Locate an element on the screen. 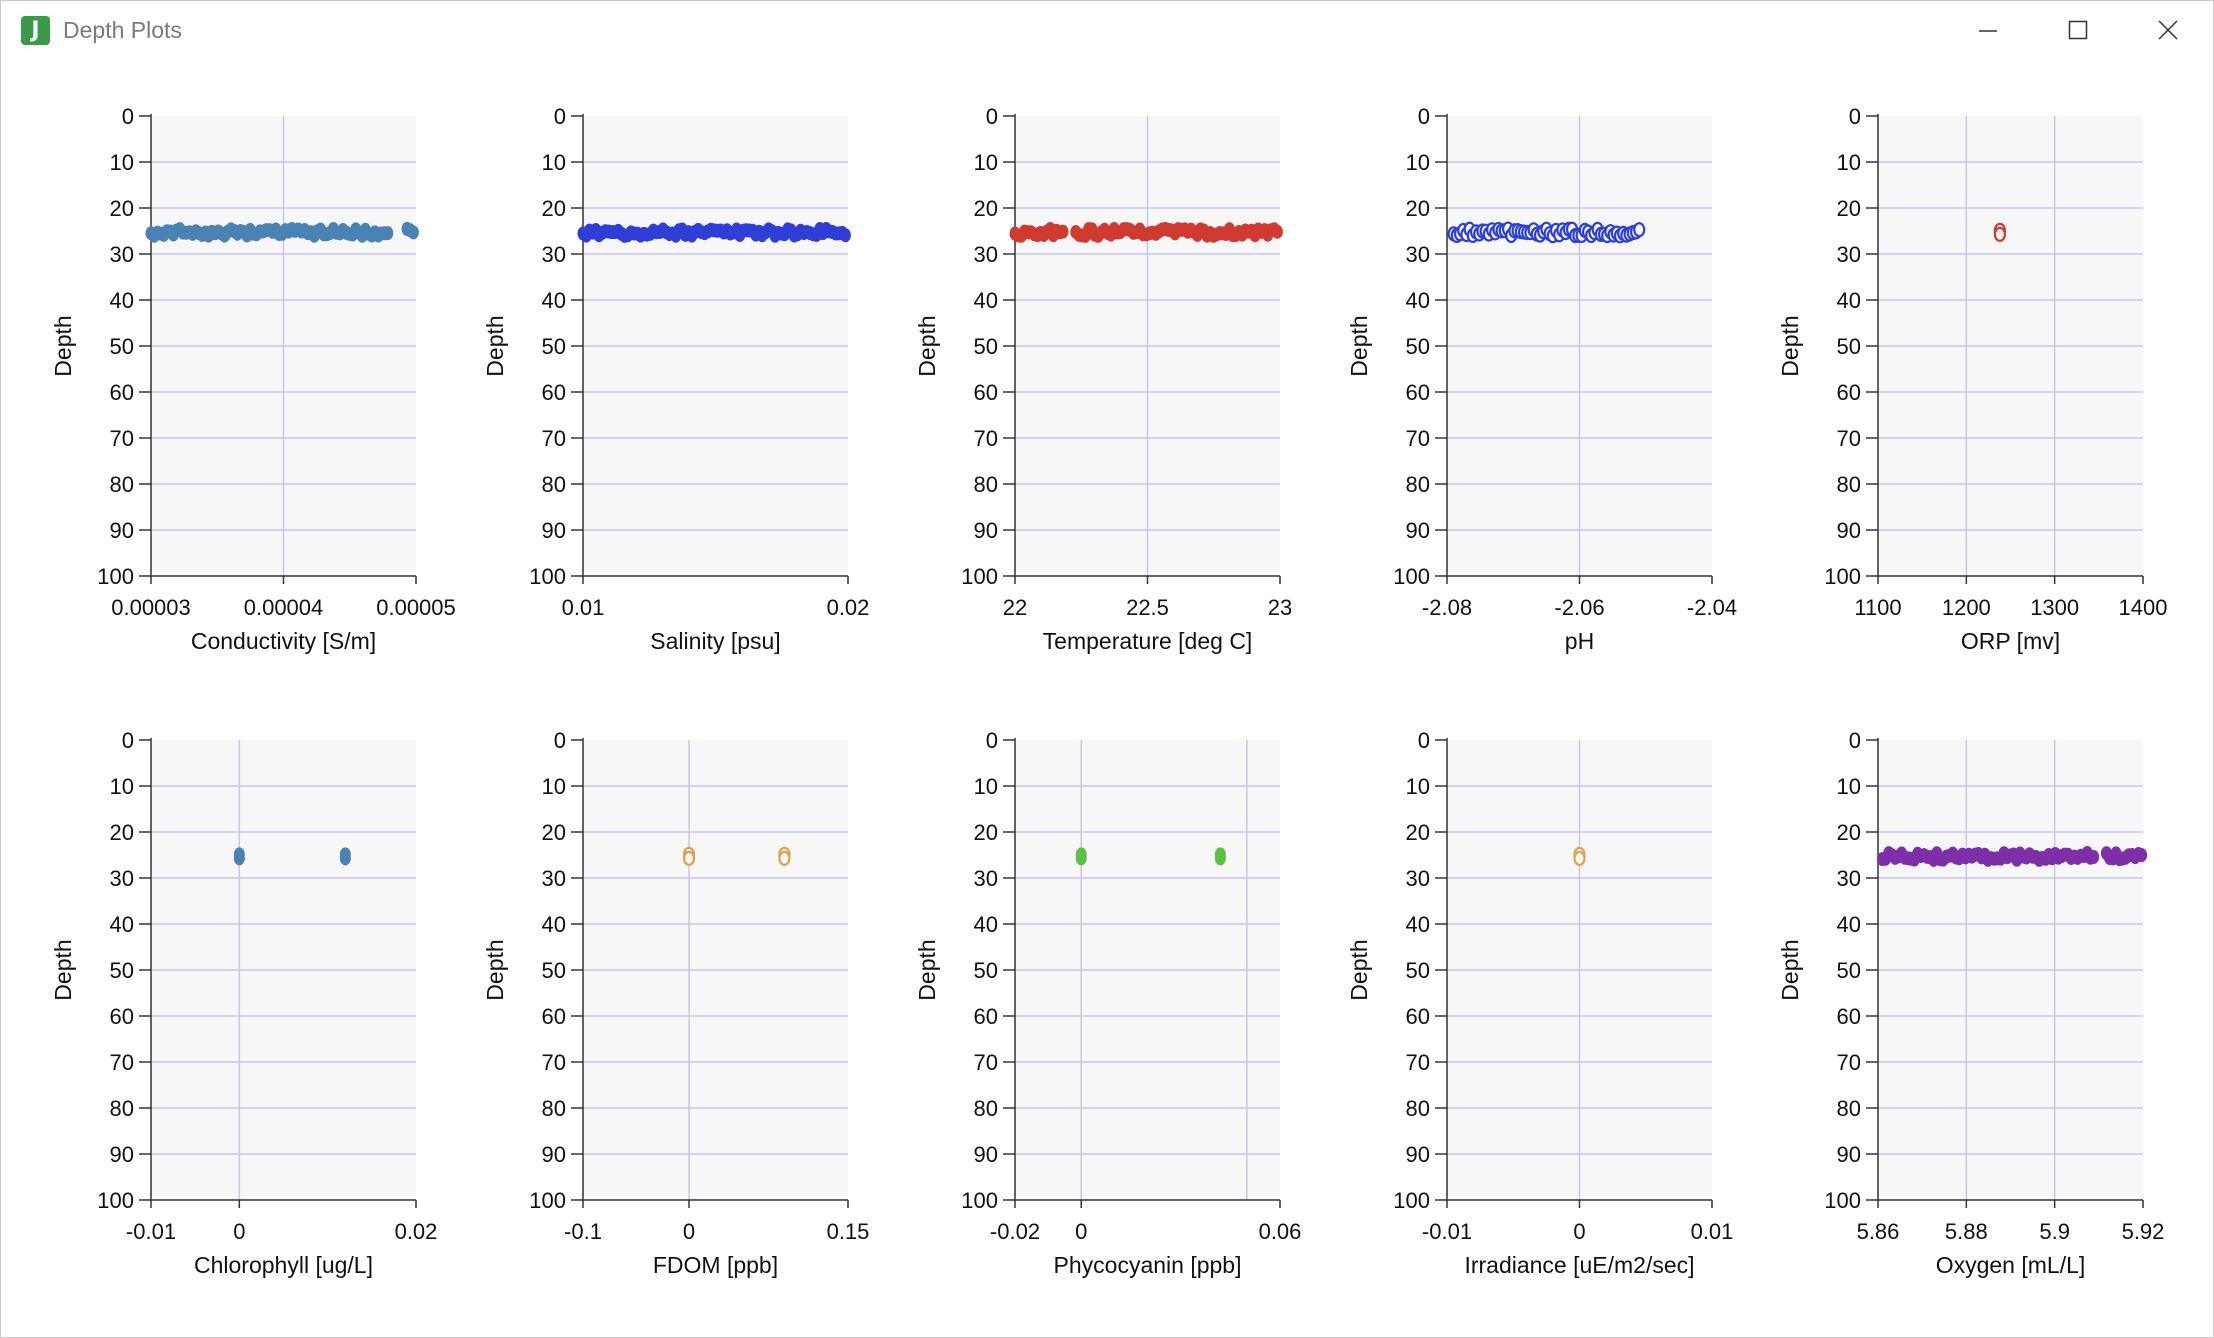  maximize-button is located at coordinates (2078, 30).